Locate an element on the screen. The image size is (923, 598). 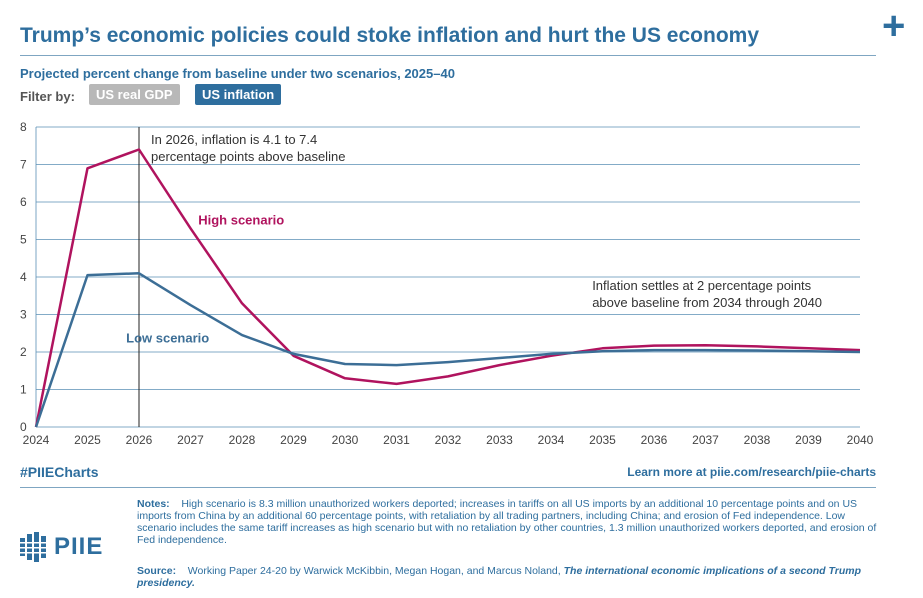
piie-logo-text: PIIE is located at coordinates (79, 546).